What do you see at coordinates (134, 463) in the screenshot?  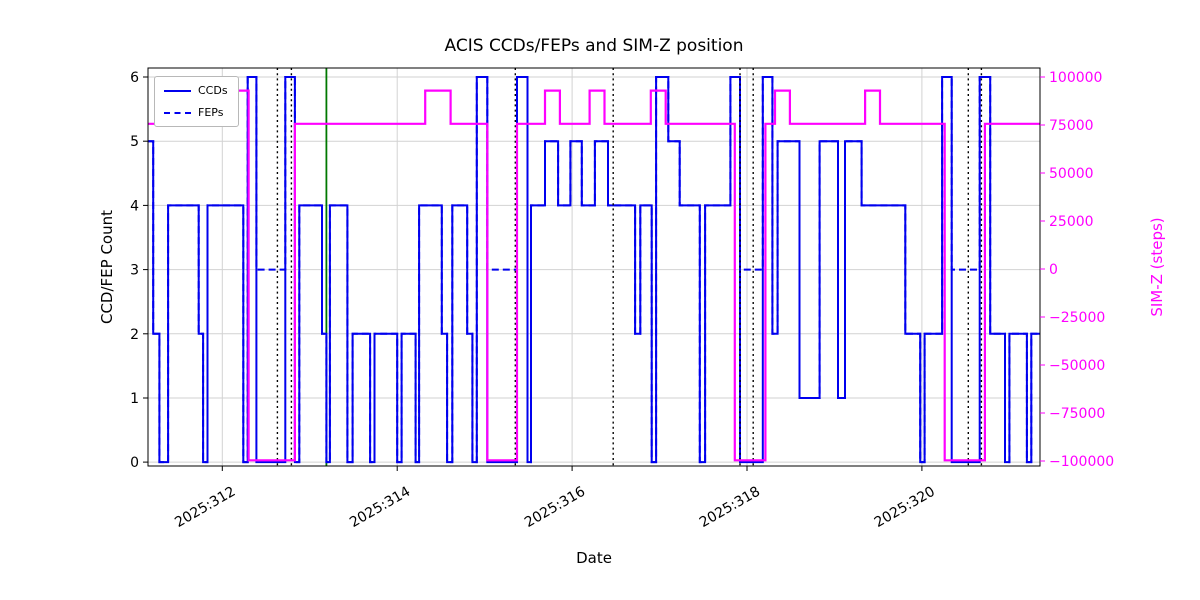 I see `y-left-tick-label: 0` at bounding box center [134, 463].